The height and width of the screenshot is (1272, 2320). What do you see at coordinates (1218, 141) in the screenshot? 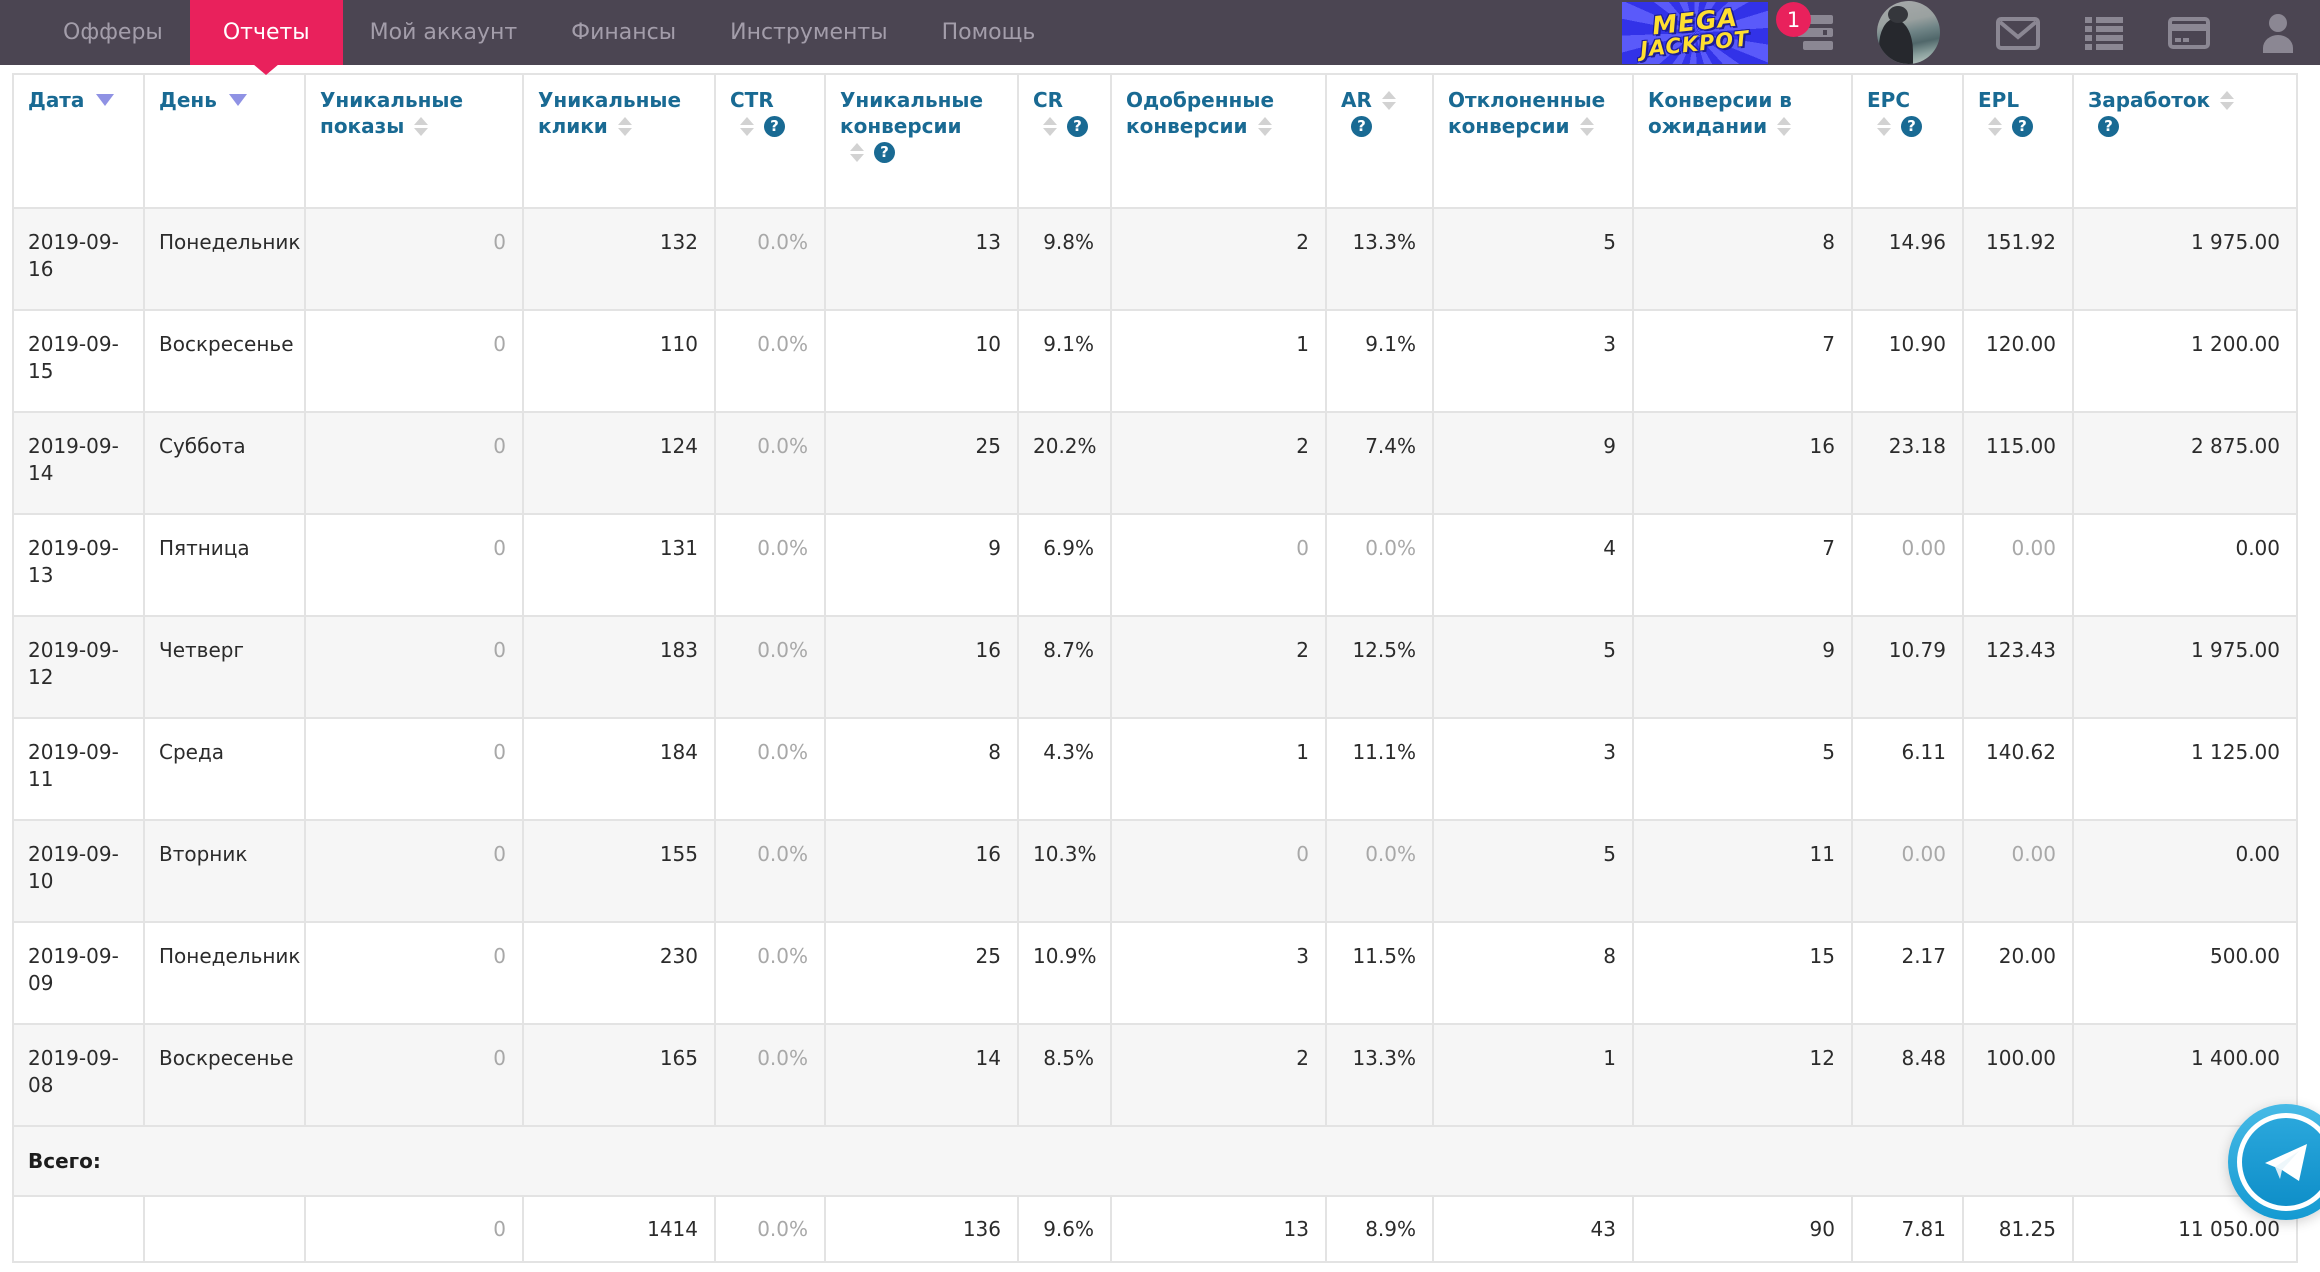
I see `column-header-approved-conversions: Одобренные конверсии` at bounding box center [1218, 141].